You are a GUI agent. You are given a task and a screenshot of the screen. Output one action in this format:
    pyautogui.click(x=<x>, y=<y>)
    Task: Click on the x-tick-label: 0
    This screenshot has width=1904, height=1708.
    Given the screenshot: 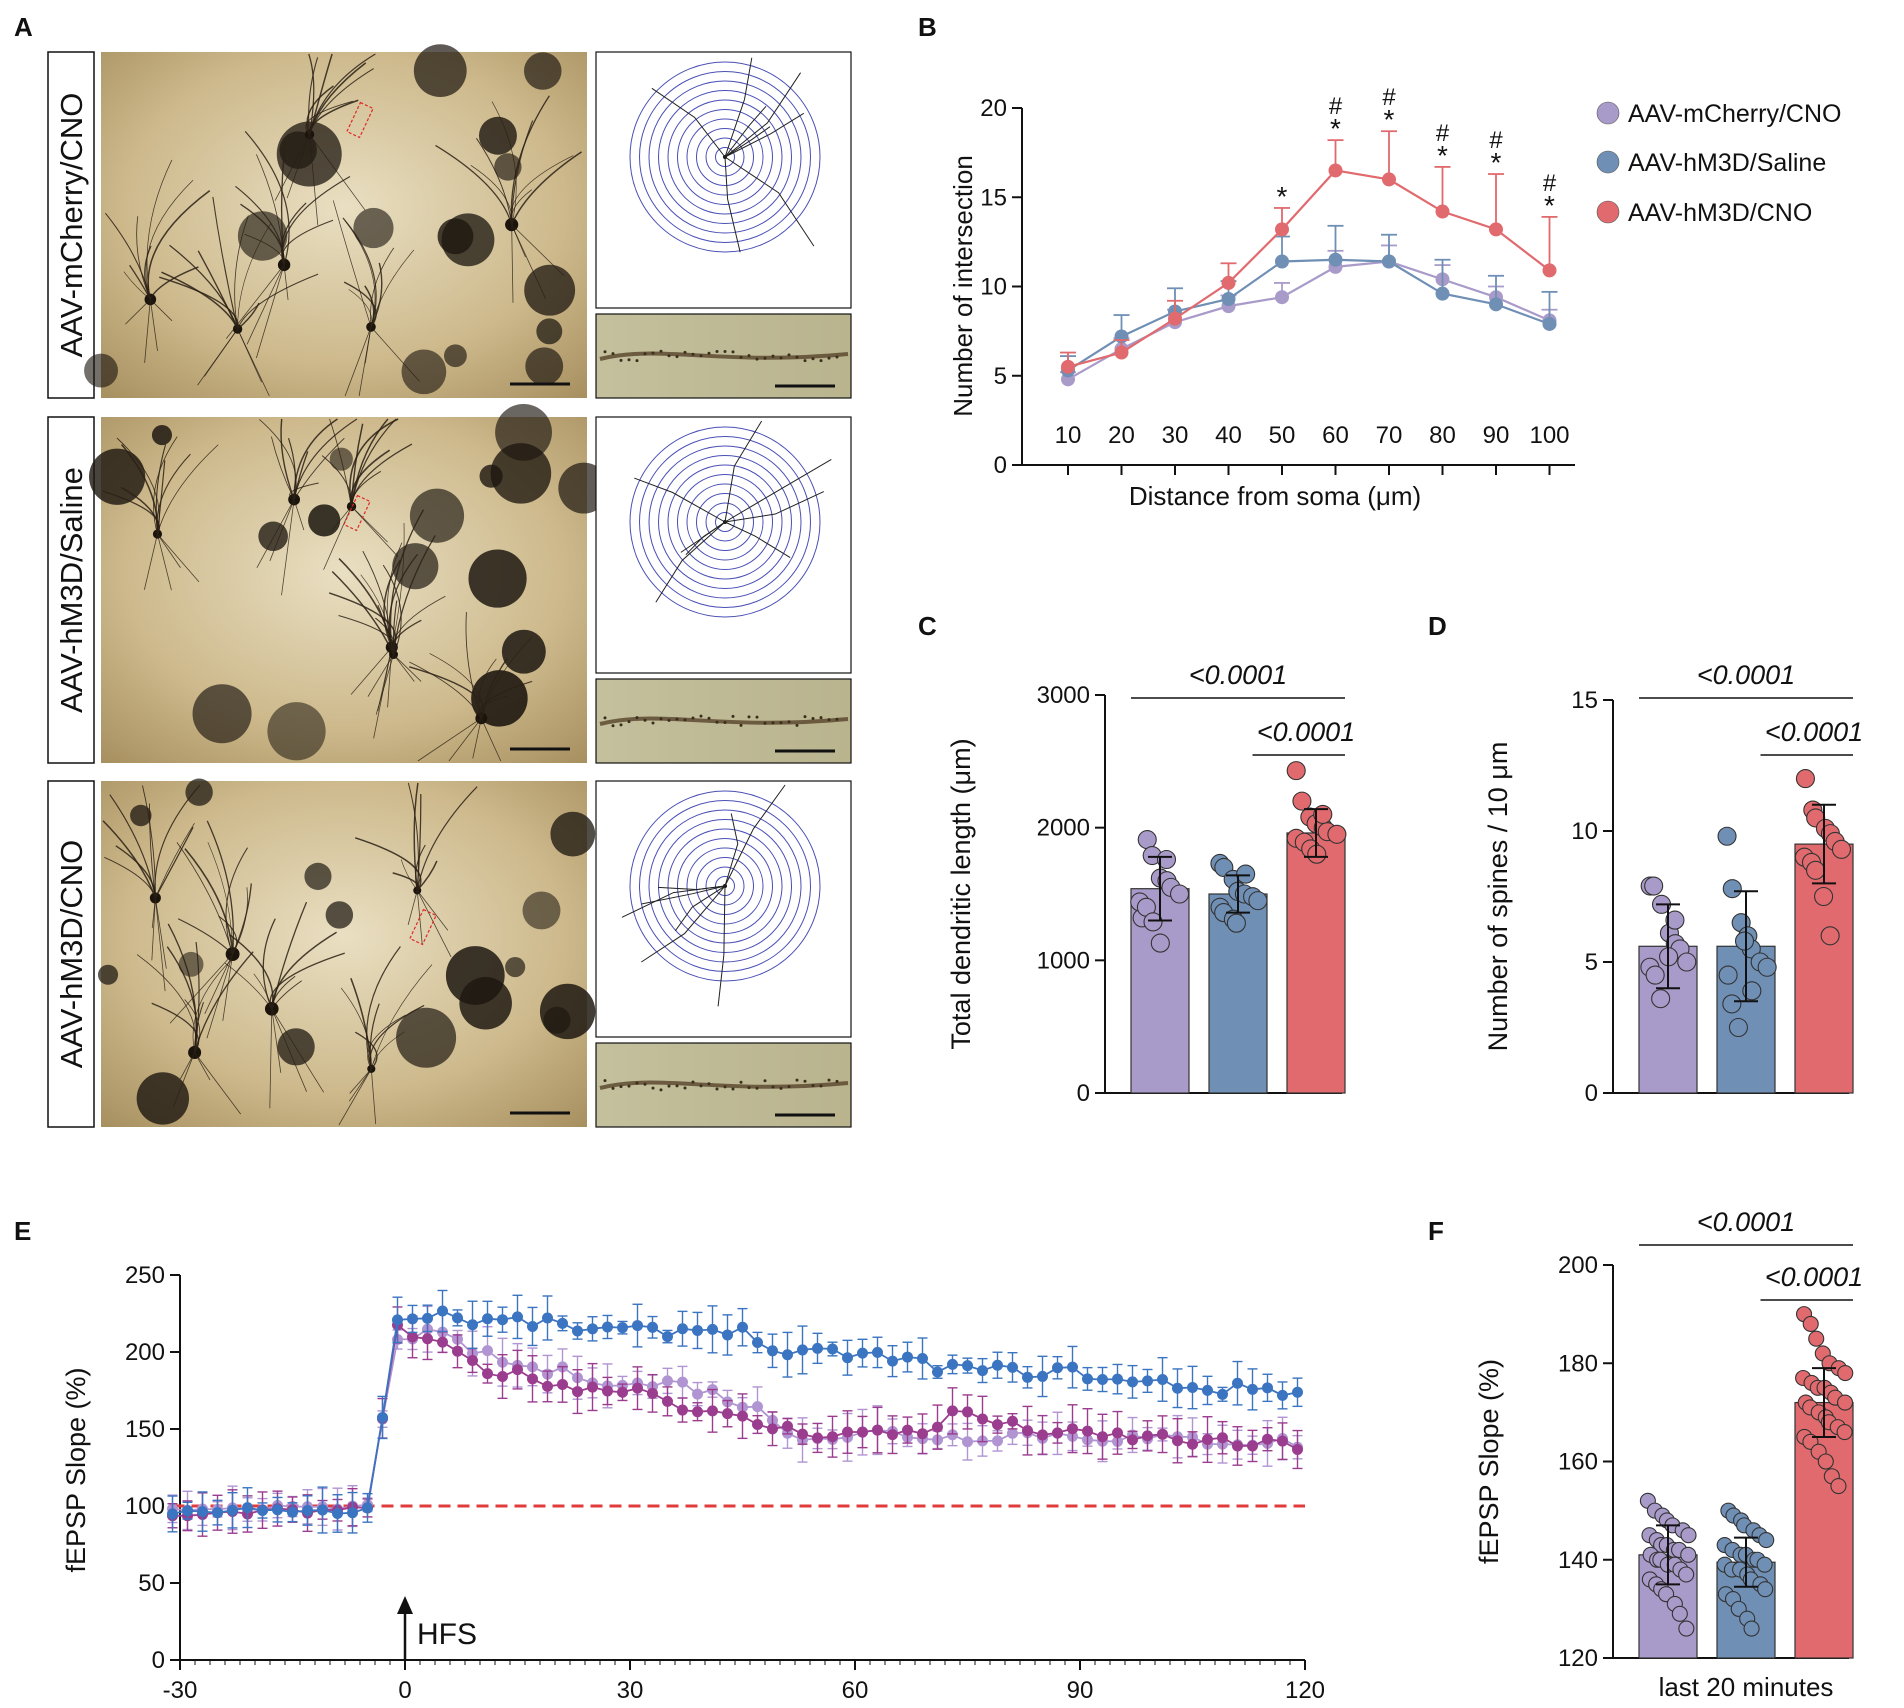 What is the action you would take?
    pyautogui.click(x=404, y=1690)
    